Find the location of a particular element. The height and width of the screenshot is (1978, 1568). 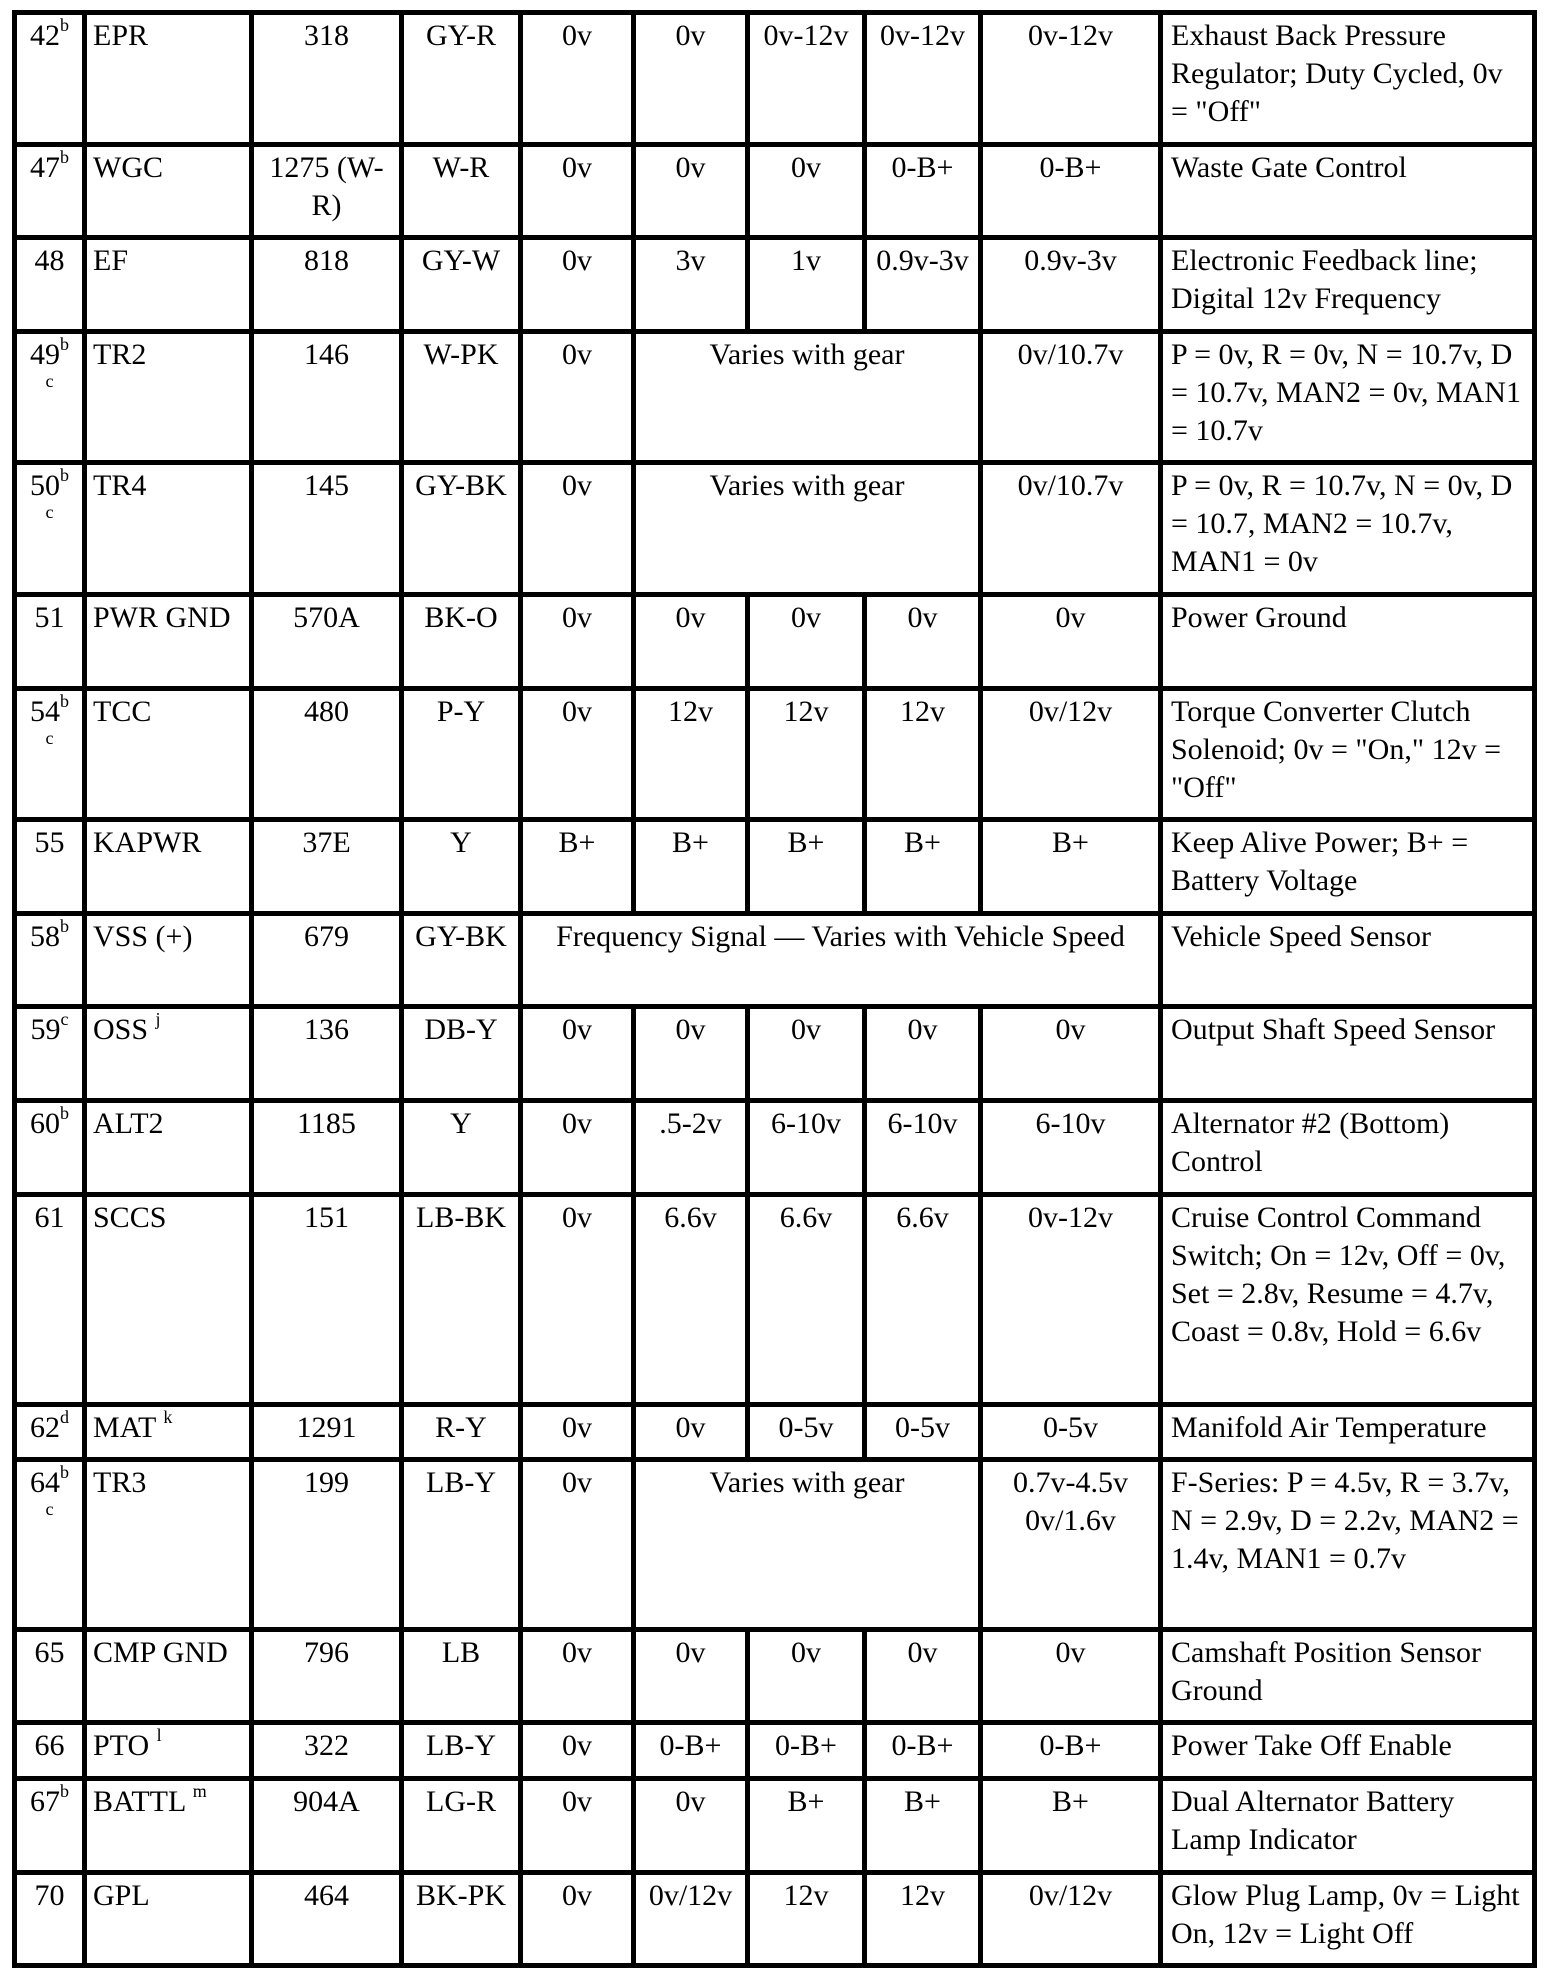

pin-cell: 51 is located at coordinates (49, 641).